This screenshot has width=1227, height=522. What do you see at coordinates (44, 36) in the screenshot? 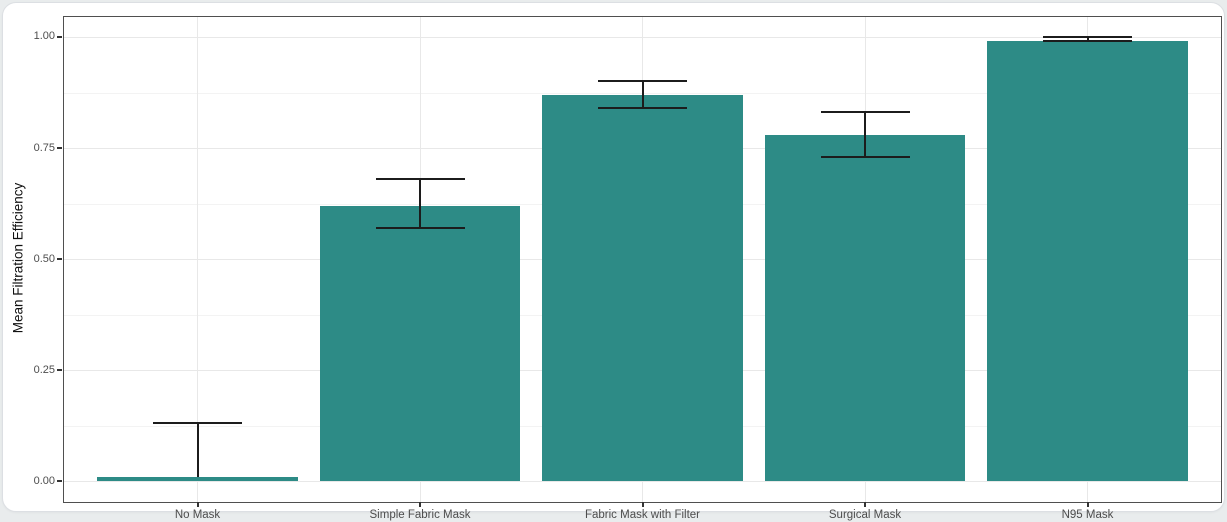
I see `y-tick-label: 1.00` at bounding box center [44, 36].